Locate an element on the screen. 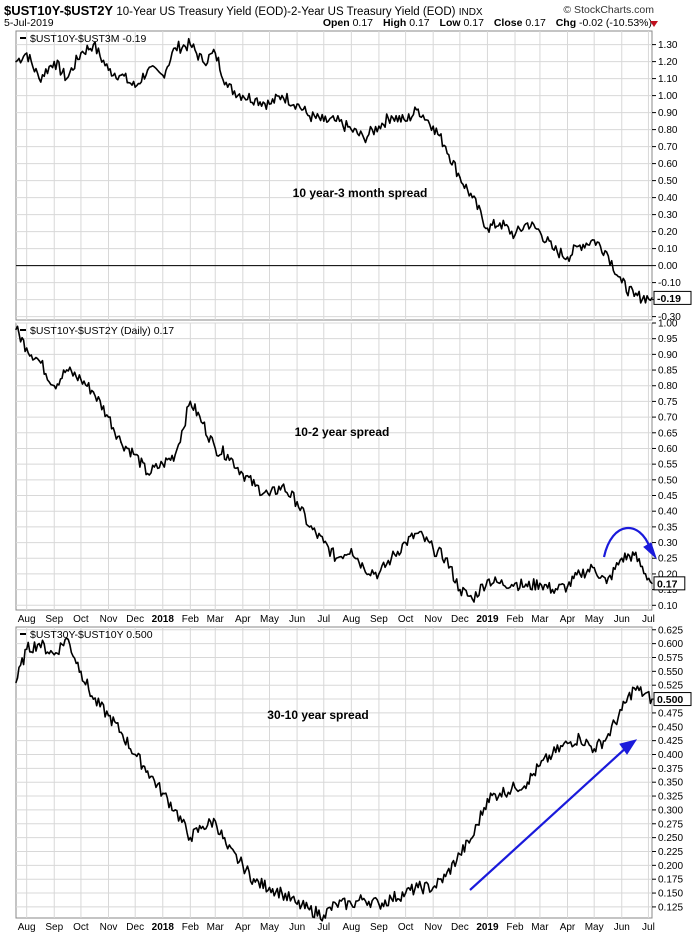  y-tick-label: 0.80 is located at coordinates (668, 130).